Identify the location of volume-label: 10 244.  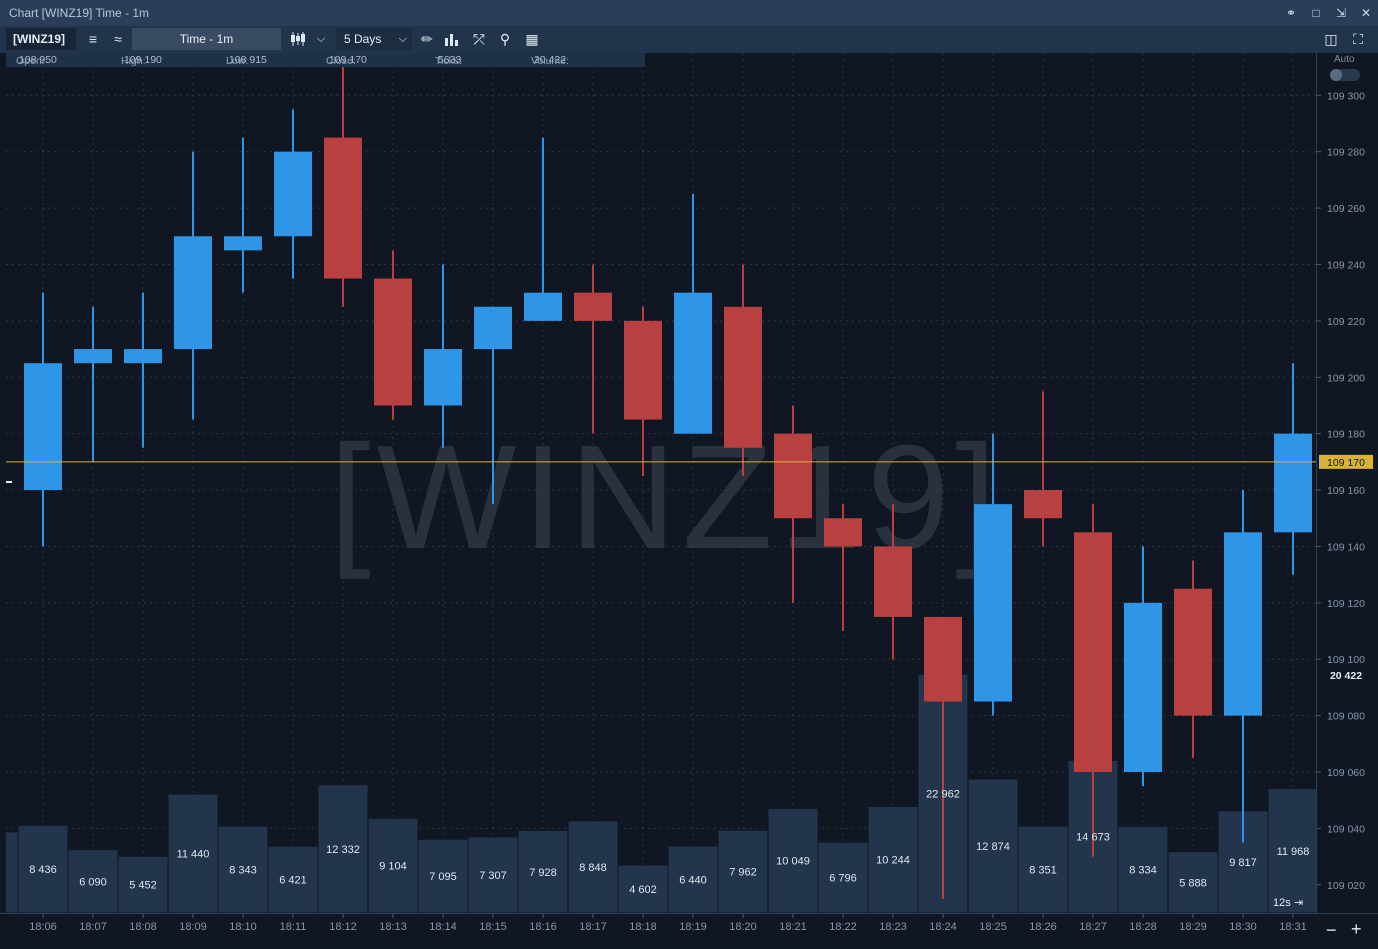
(893, 861).